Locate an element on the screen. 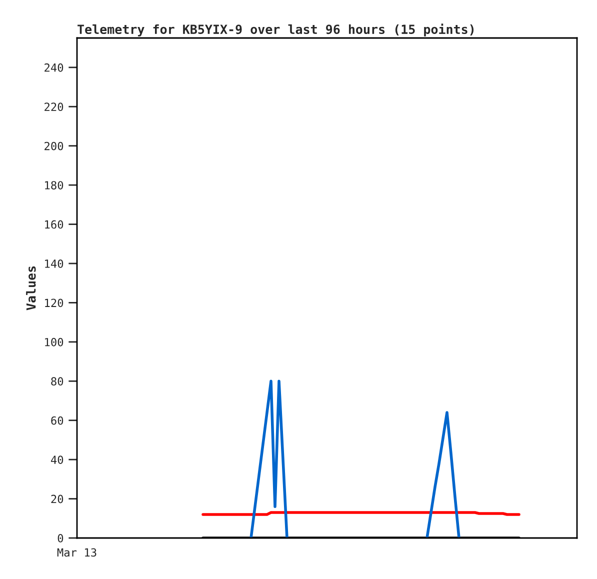  y-tick-label: 100 is located at coordinates (54, 342).